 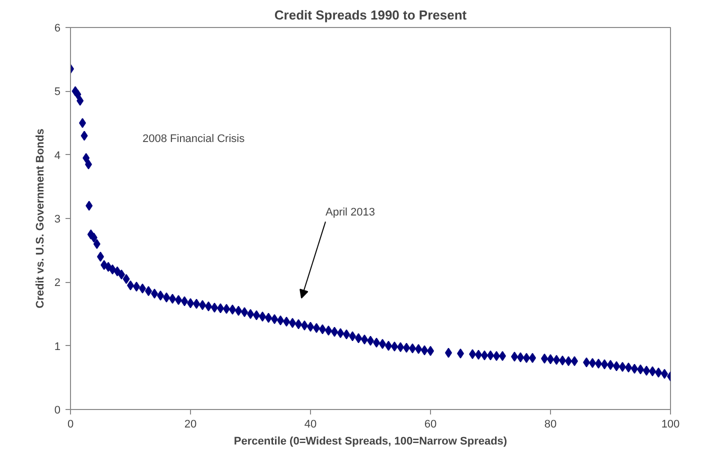 What do you see at coordinates (371, 442) in the screenshot?
I see `x-axis-title: Percentile (0=Widest Spreads, 100=Narrow Spreads)` at bounding box center [371, 442].